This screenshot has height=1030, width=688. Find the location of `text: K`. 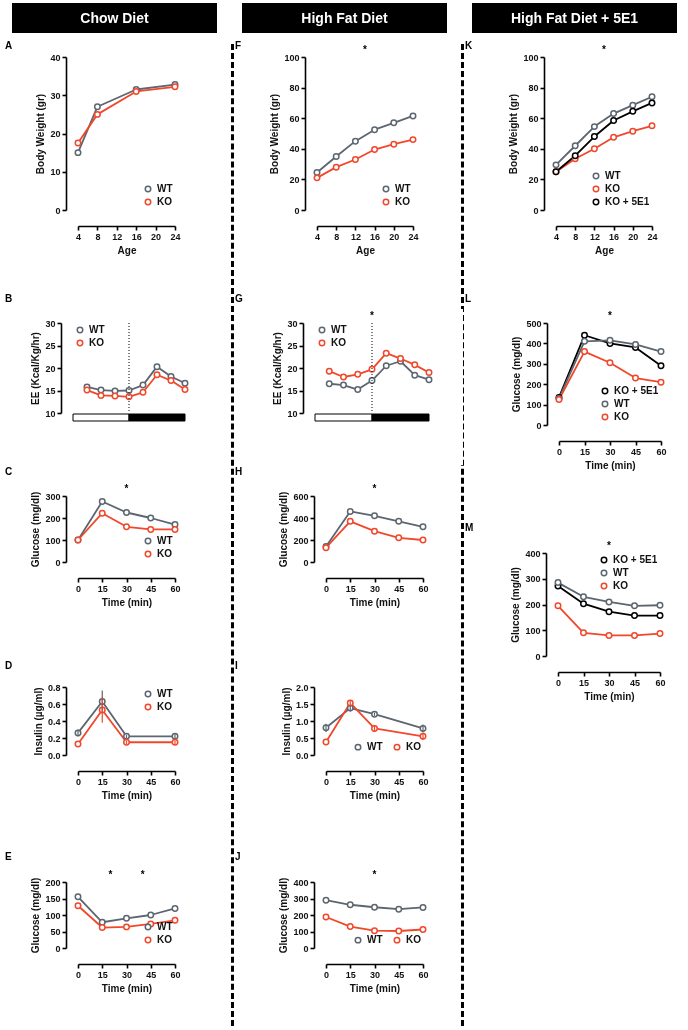

text: K is located at coordinates (469, 45).